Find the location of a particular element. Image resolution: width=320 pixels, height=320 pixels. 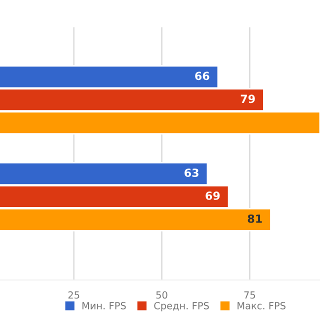

legend-label: Мин. FPS is located at coordinates (104, 306).